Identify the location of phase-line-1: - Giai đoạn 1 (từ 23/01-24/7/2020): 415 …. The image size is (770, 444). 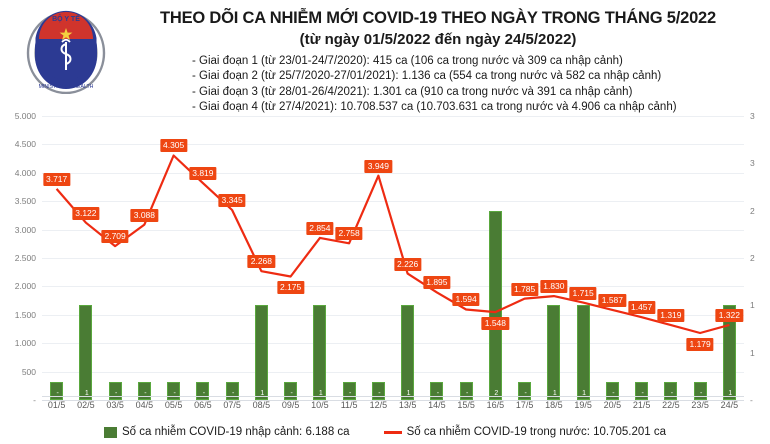
(407, 61).